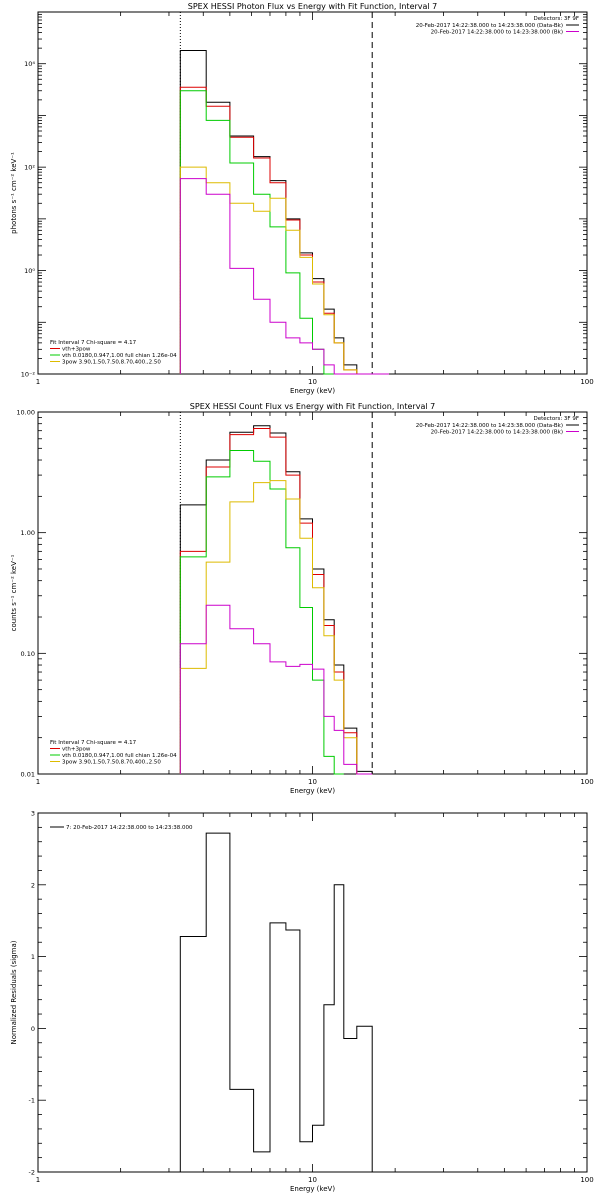 The image size is (600, 1200). I want to click on y-tick-label: 1.00, so click(28, 533).